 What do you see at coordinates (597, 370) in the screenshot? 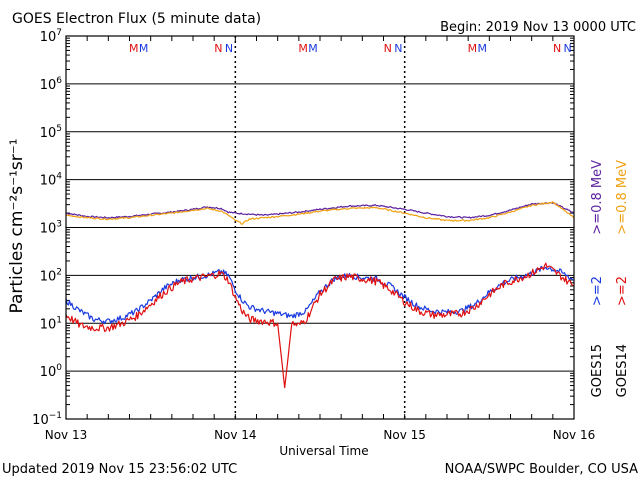
I see `legend-entry: GOES15` at bounding box center [597, 370].